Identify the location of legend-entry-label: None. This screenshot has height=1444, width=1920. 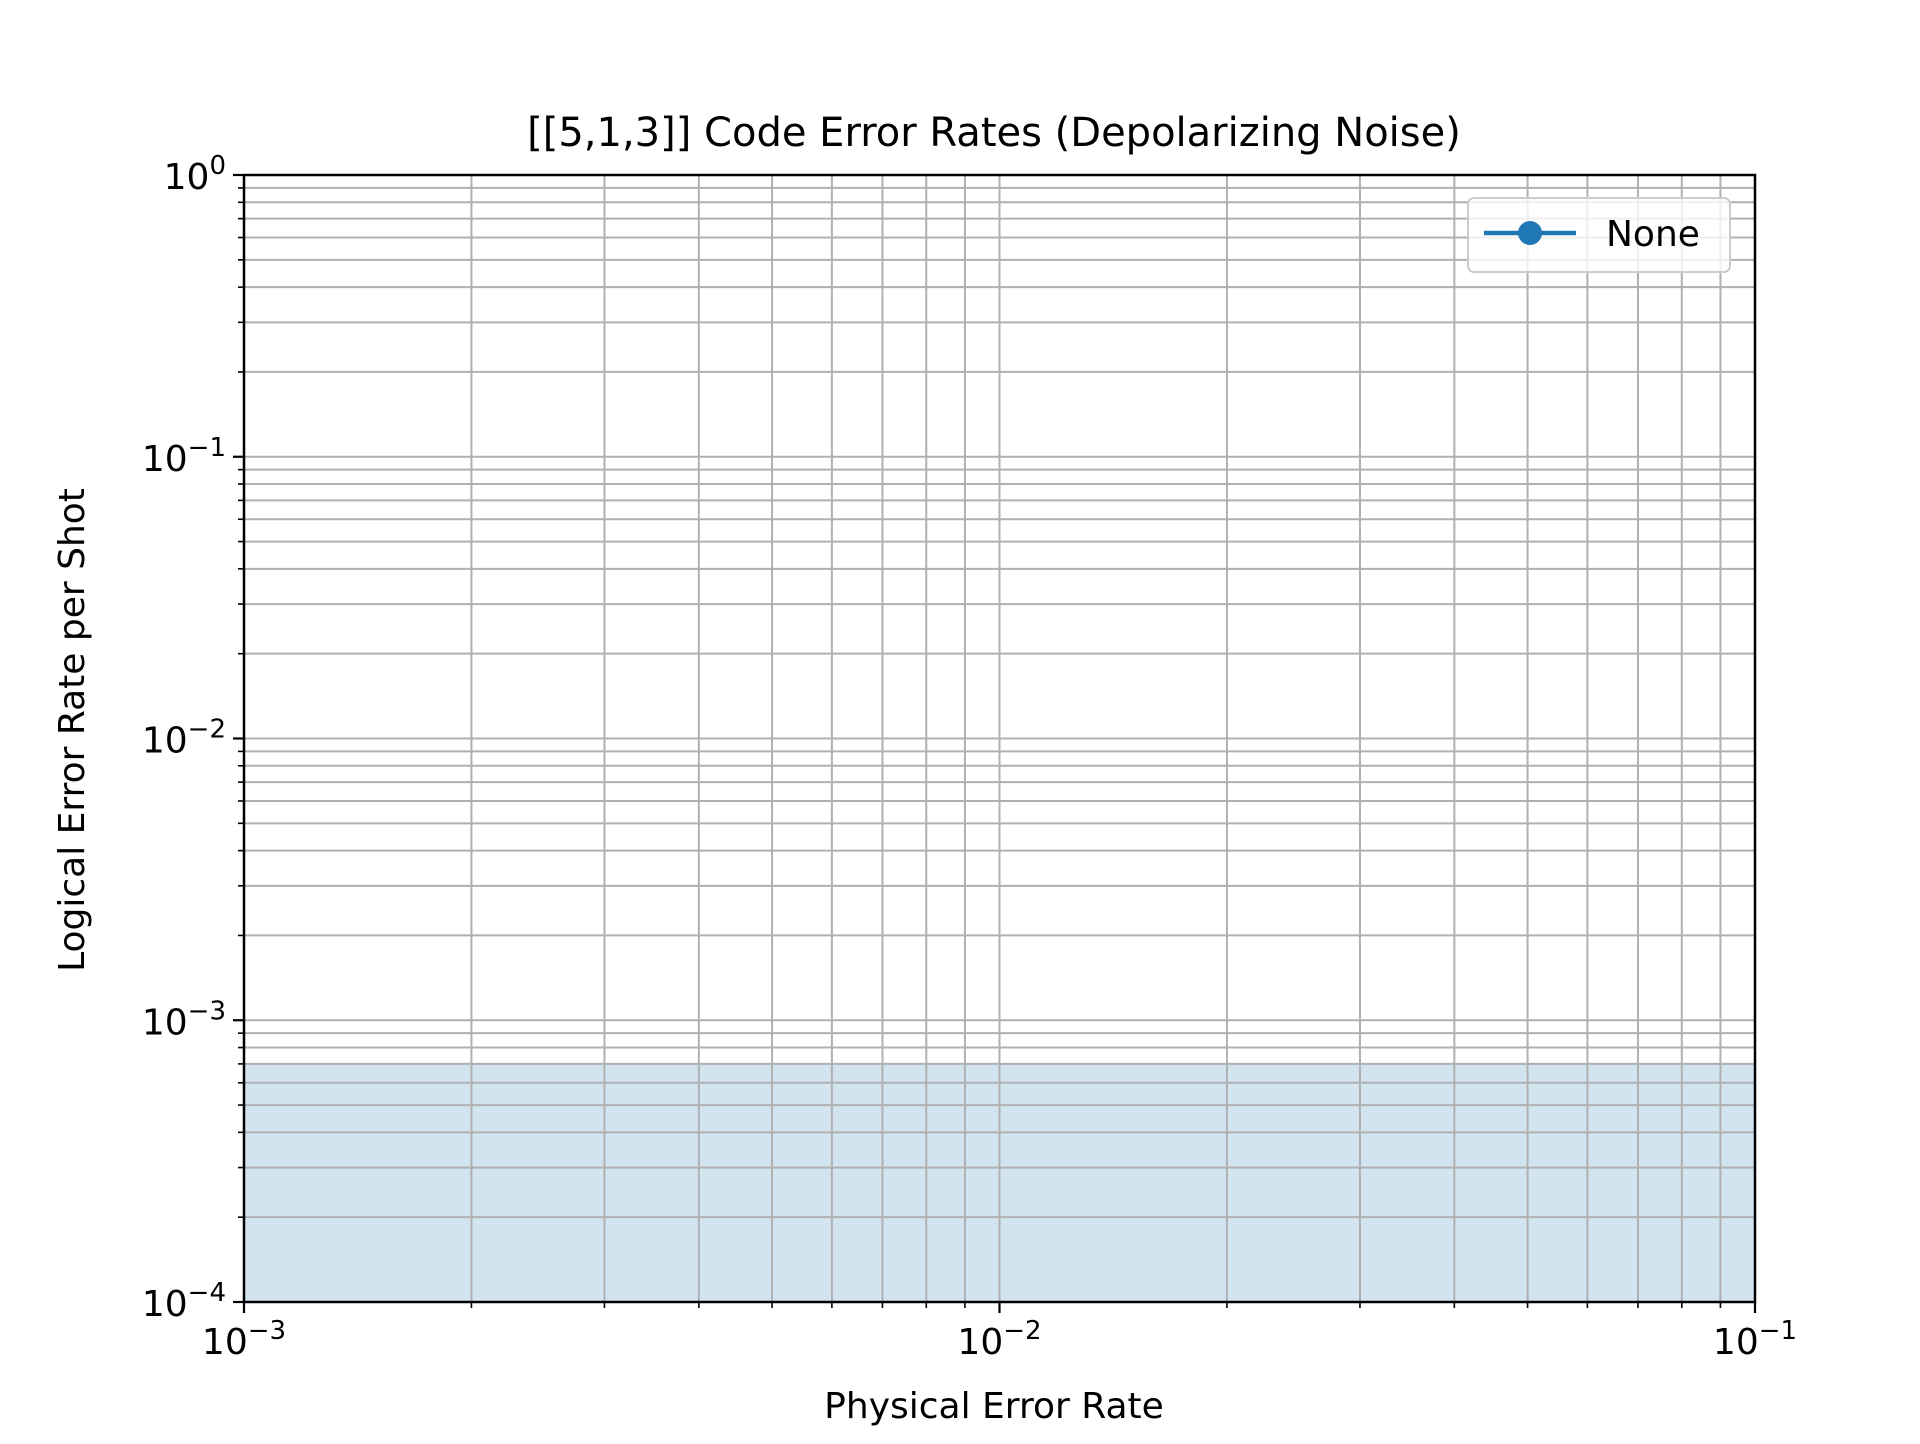
(1653, 234).